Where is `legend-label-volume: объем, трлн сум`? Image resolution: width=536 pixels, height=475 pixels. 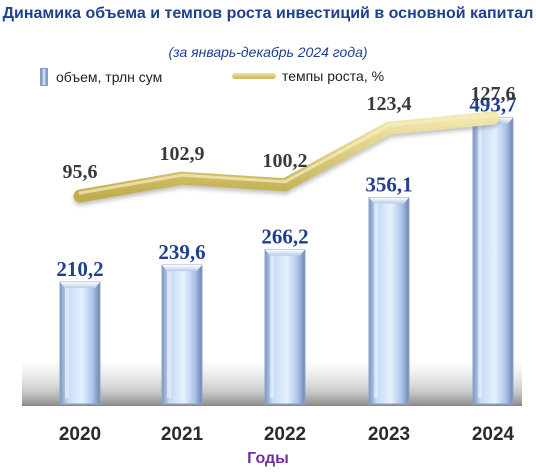
legend-label-volume: объем, трлн сум is located at coordinates (109, 77).